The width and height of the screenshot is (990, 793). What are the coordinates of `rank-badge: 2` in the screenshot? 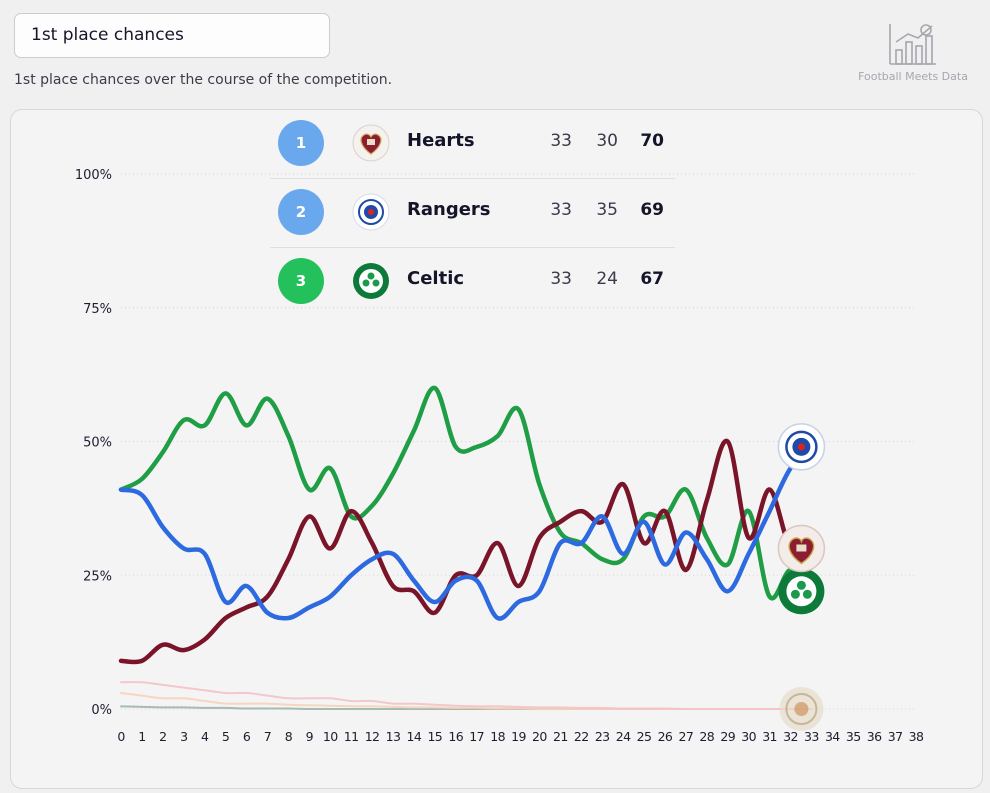 It's located at (301, 212).